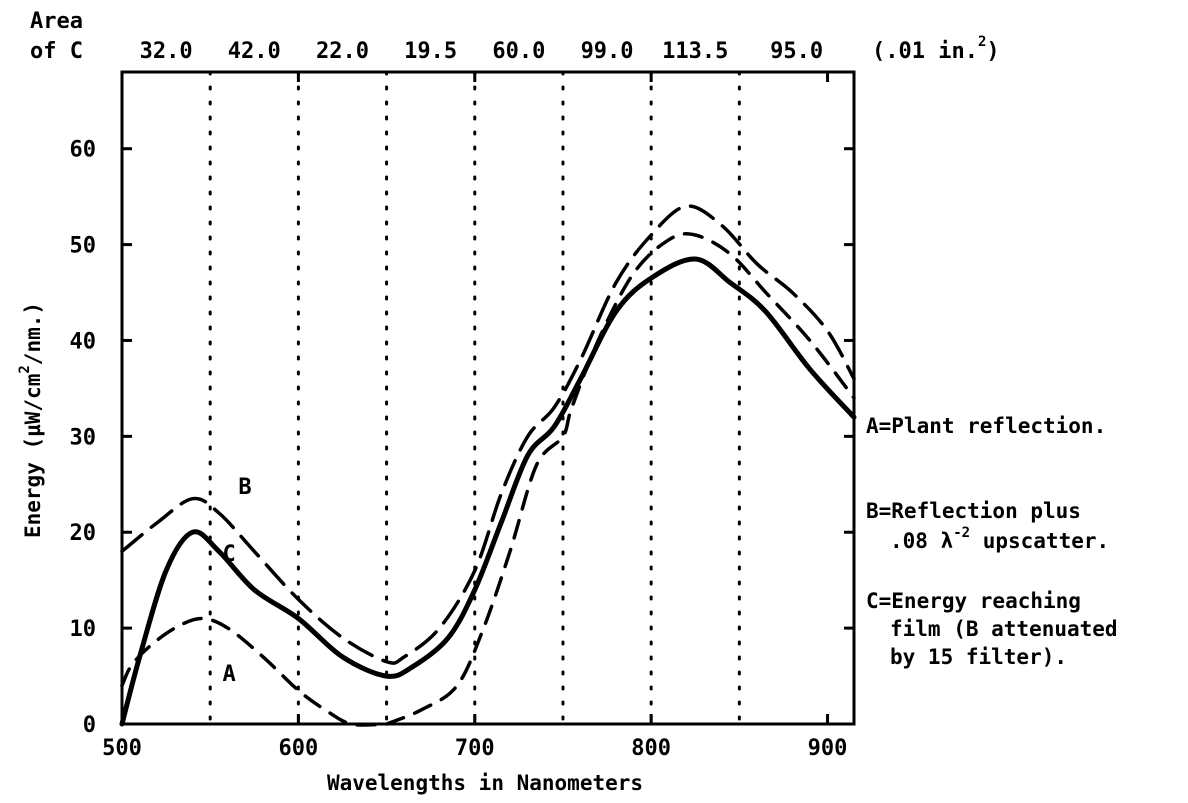 Image resolution: width=1188 pixels, height=803 pixels. I want to click on legend-entry-b-line1: B=Reflection plus, so click(973, 511).